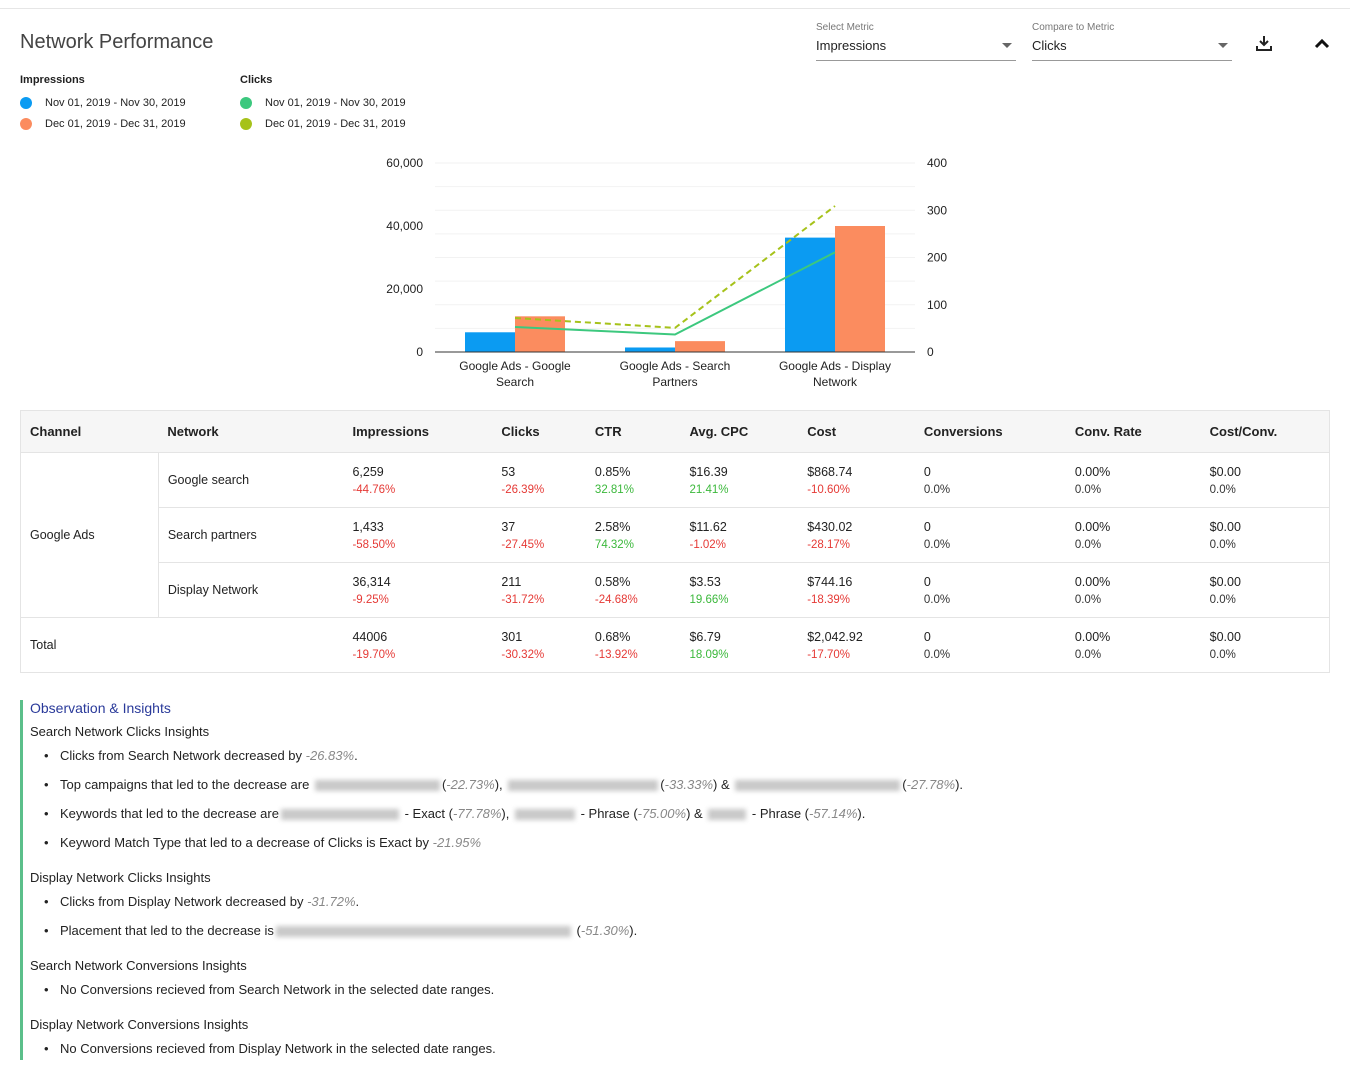 Image resolution: width=1350 pixels, height=1070 pixels. Describe the element at coordinates (1073, 27) in the screenshot. I see `compare-metric-label: Compare to Metric` at that location.